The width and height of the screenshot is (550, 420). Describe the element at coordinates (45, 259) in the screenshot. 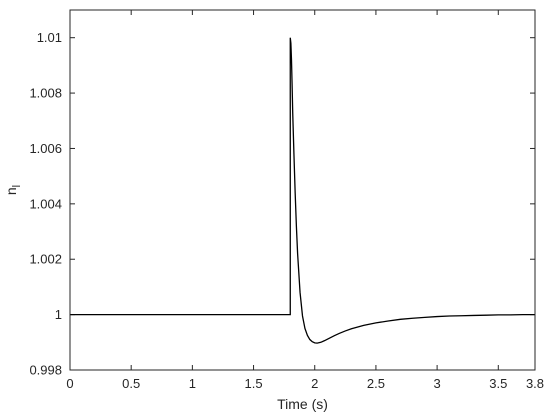

I see `y-tick-label: 1.002` at that location.